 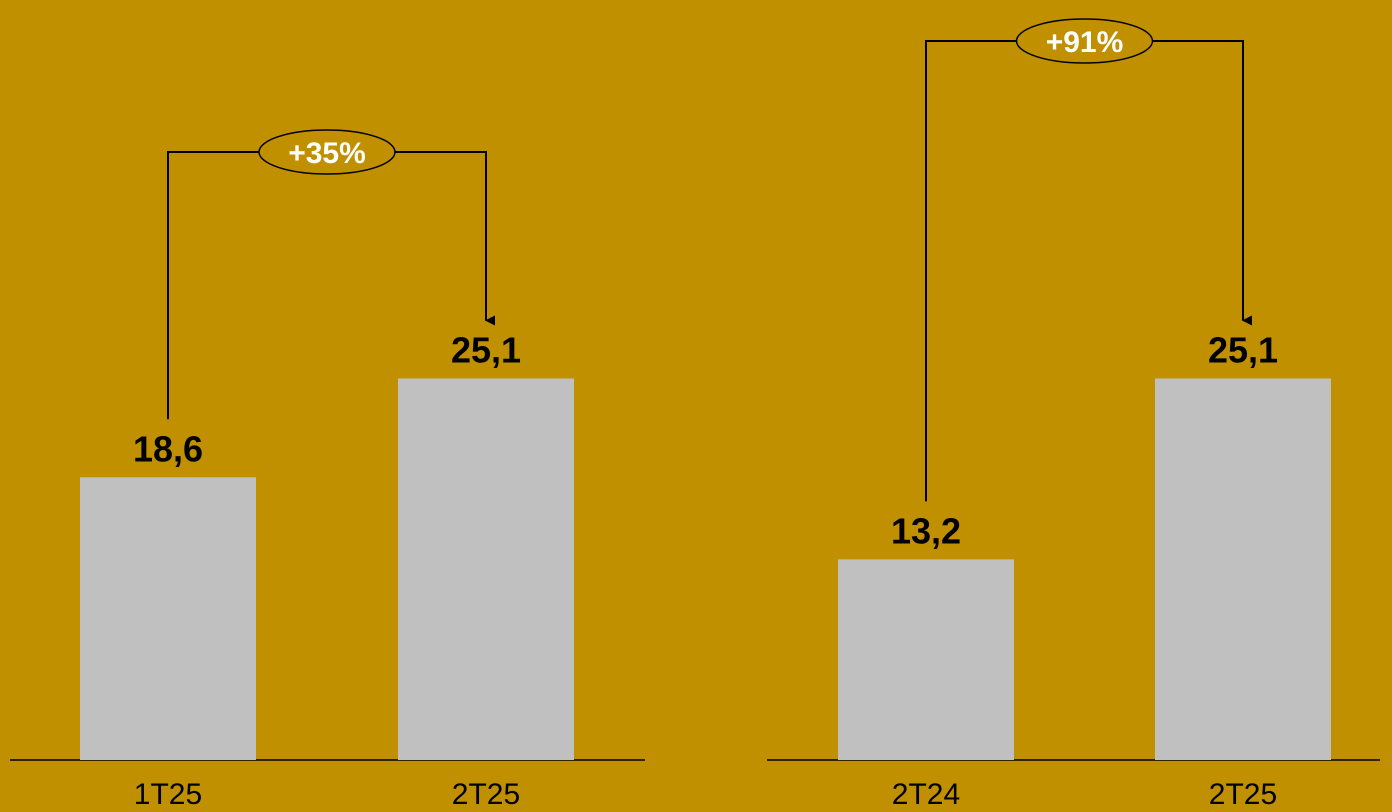 I want to click on growth-badge-label: +35%, so click(x=327, y=153).